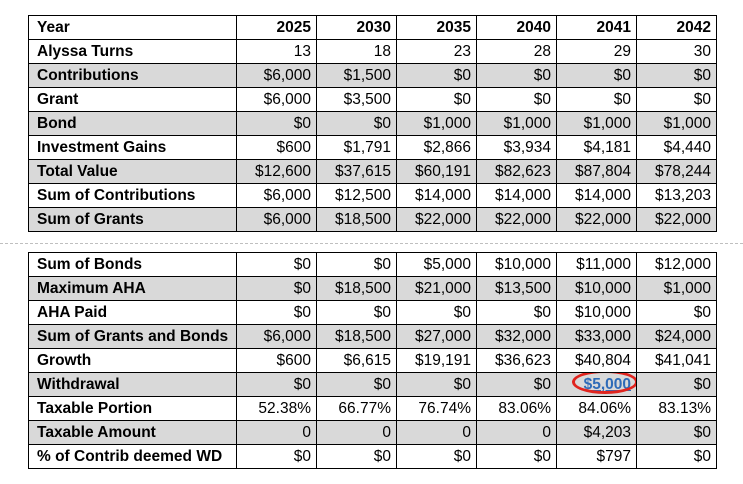 The width and height of the screenshot is (743, 484). I want to click on row-label: Taxable Amount, so click(132, 432).